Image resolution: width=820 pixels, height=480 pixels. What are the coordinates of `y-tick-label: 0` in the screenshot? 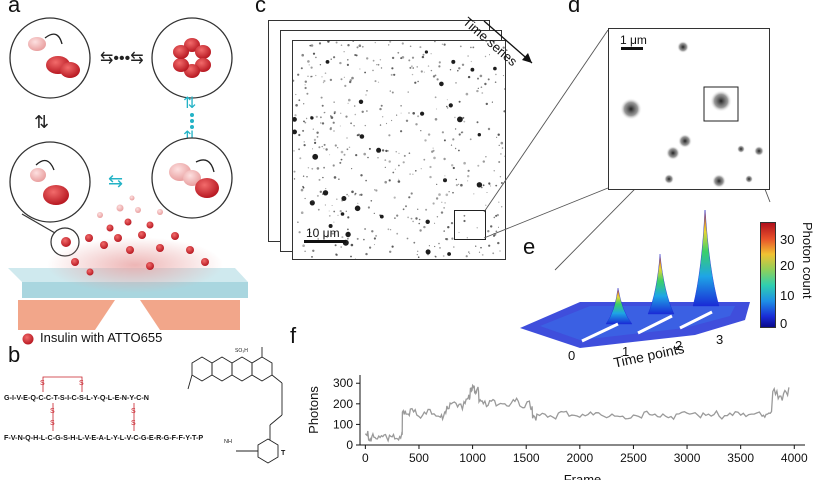 It's located at (349, 445).